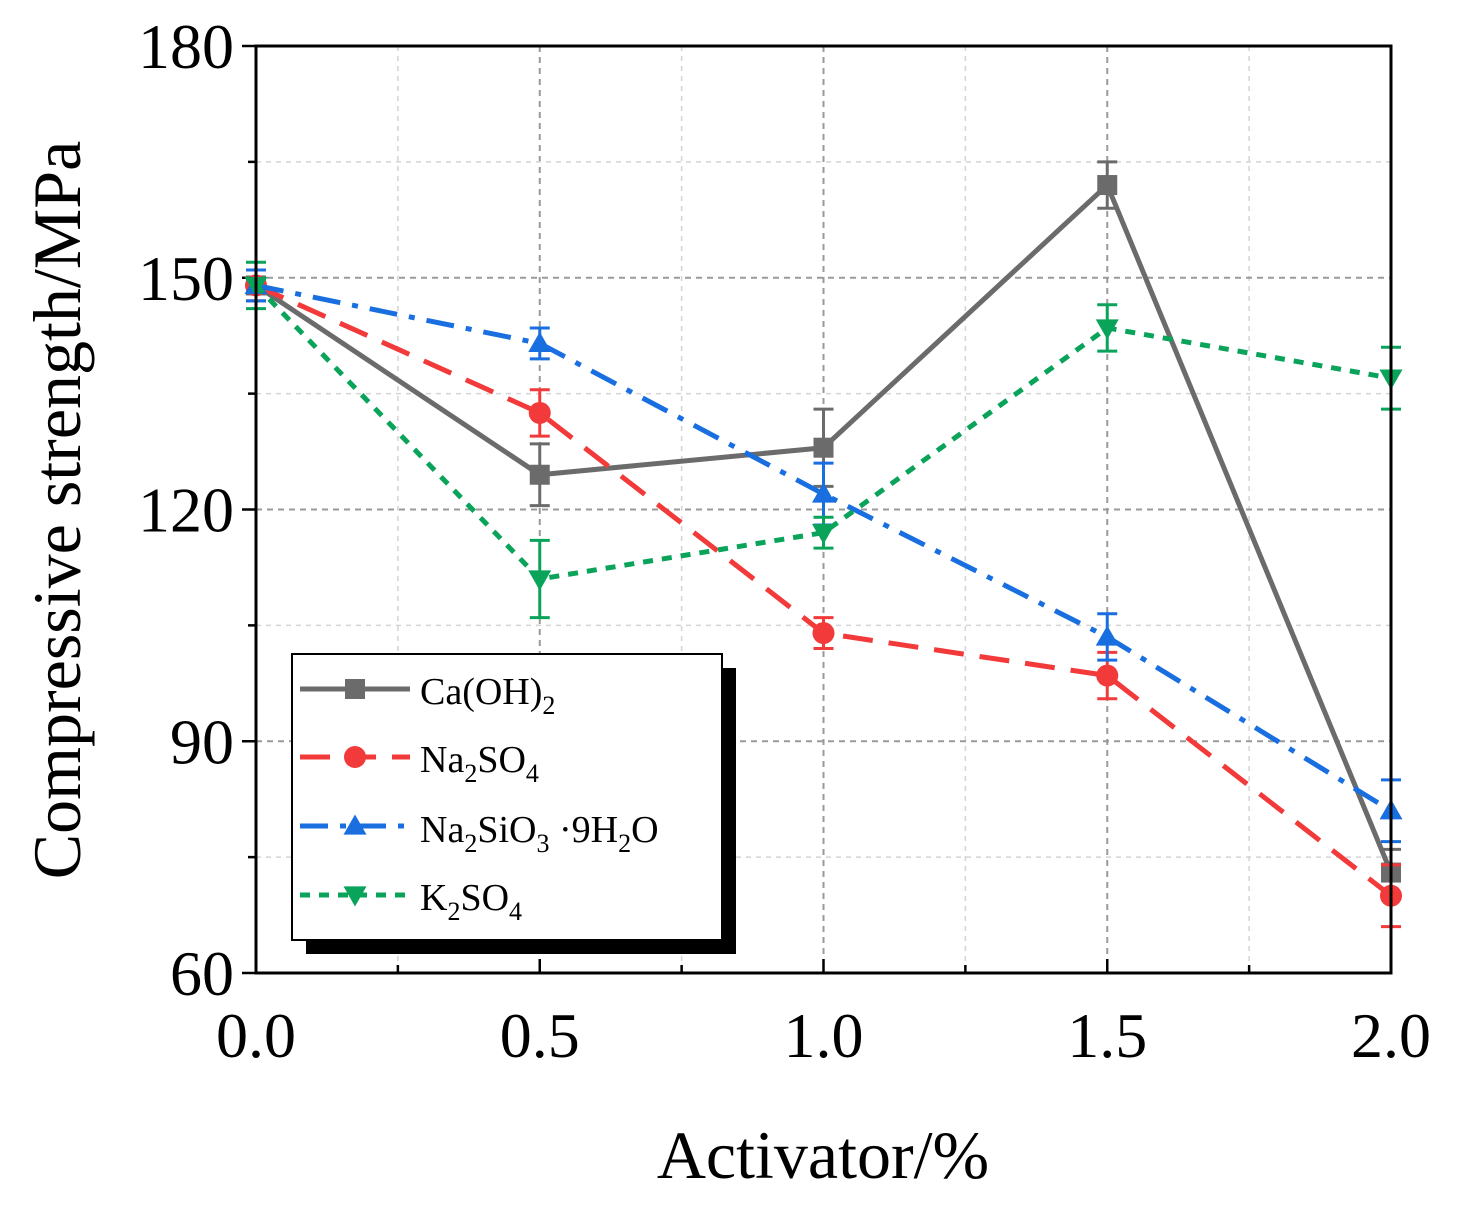  What do you see at coordinates (471, 901) in the screenshot?
I see `legend-label-k2so4: K2SO4` at bounding box center [471, 901].